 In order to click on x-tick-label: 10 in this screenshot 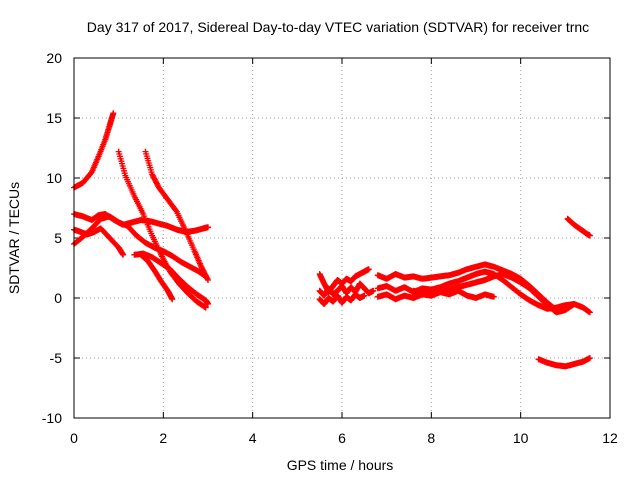, I will do `click(521, 438)`.